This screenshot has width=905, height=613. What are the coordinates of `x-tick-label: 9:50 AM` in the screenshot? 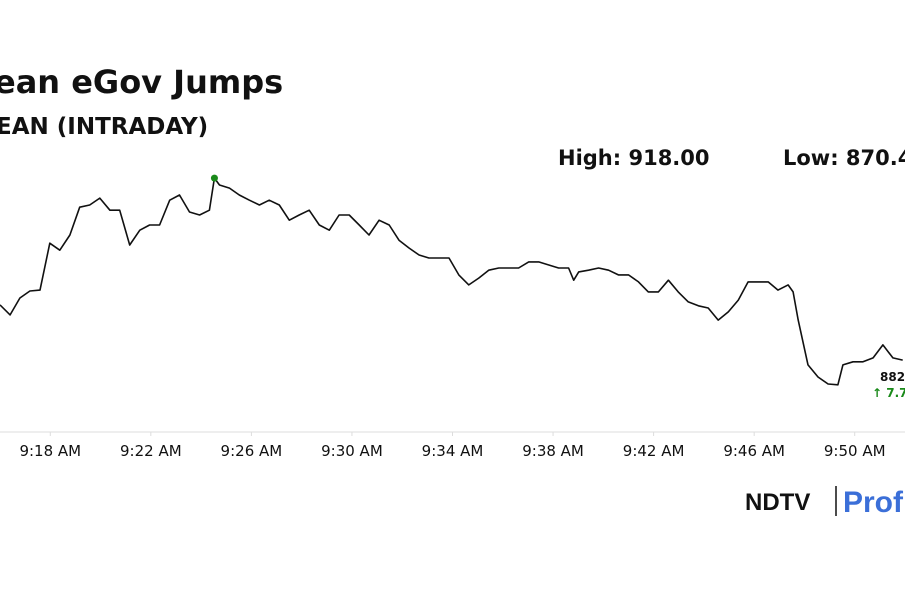 It's located at (855, 451).